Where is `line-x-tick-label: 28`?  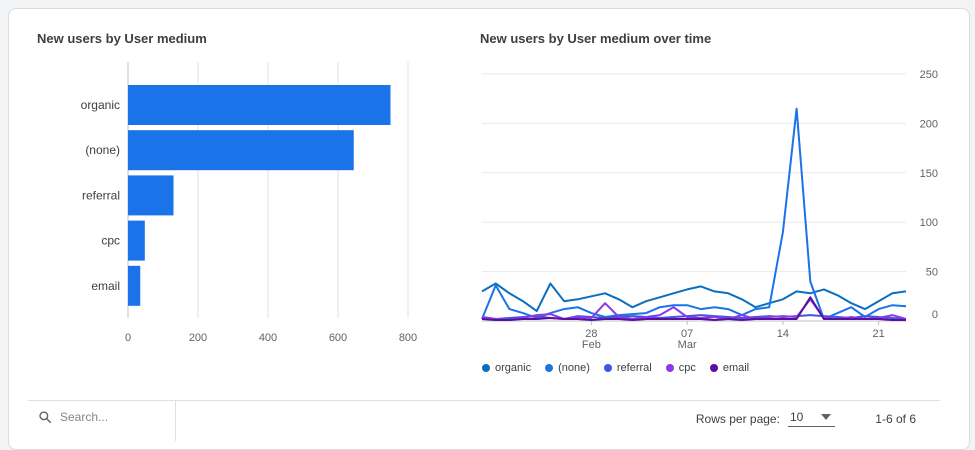
line-x-tick-label: 28 is located at coordinates (591, 334).